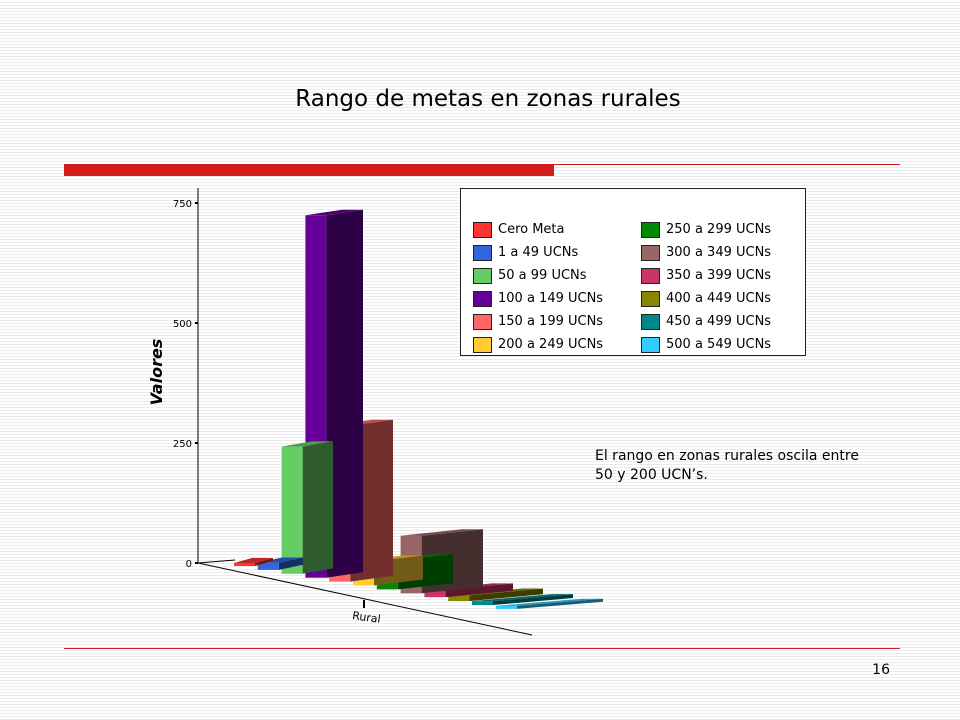 This screenshot has height=720, width=960. Describe the element at coordinates (719, 229) in the screenshot. I see `legend-label: 250 a 299 UCNs` at that location.